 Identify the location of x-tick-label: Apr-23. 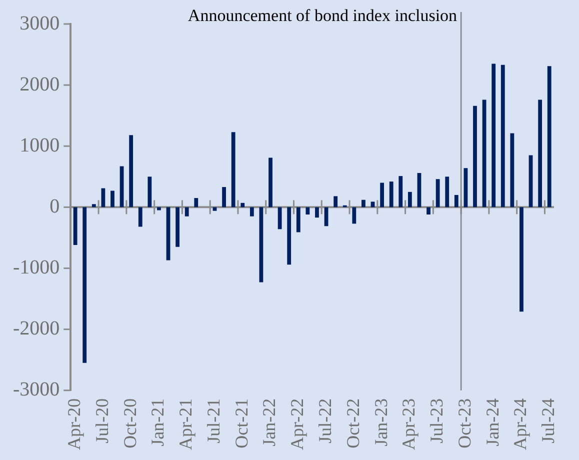
(408, 424).